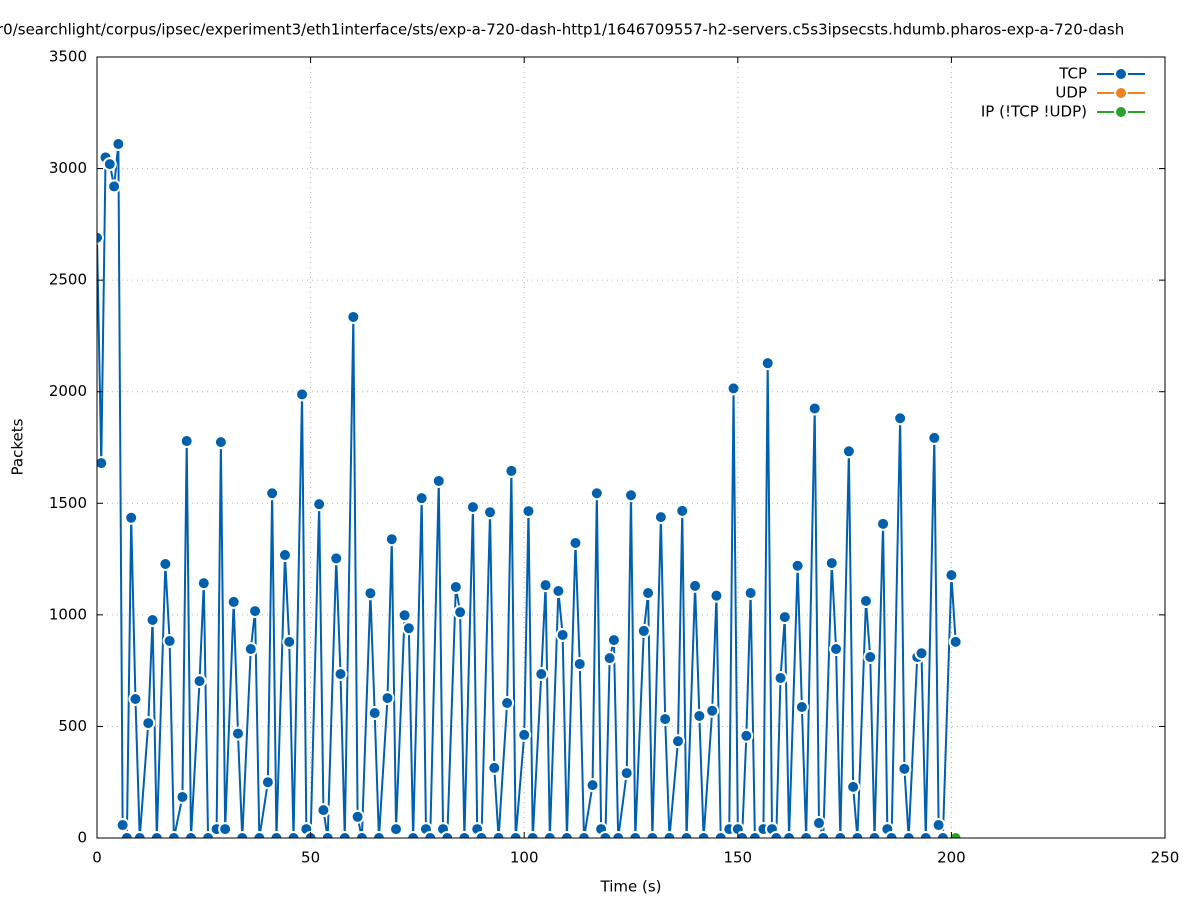 The height and width of the screenshot is (900, 1197). I want to click on x-tick-label: 0, so click(97, 858).